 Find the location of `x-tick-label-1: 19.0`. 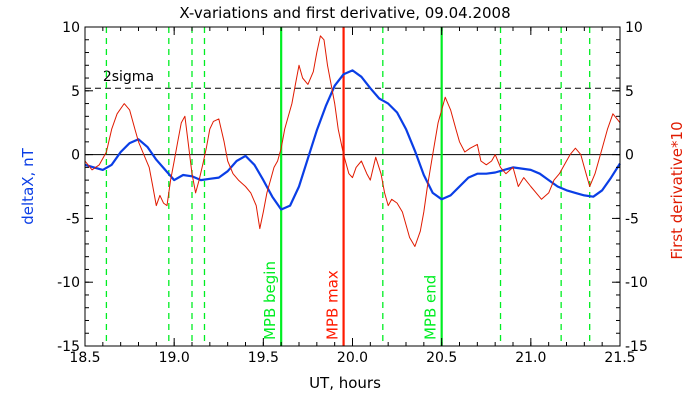

x-tick-label-1: 19.0 is located at coordinates (174, 358).